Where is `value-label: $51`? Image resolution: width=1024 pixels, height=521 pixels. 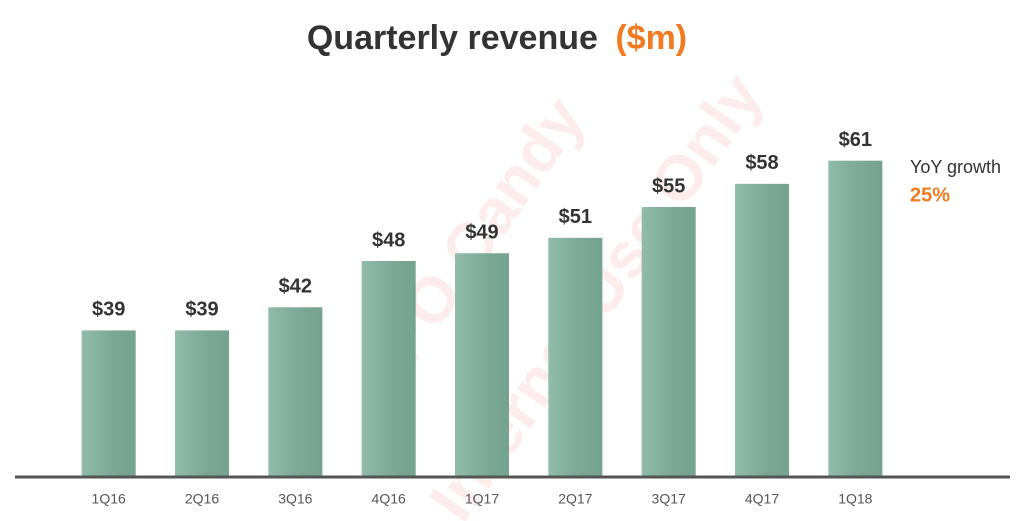 value-label: $51 is located at coordinates (575, 217).